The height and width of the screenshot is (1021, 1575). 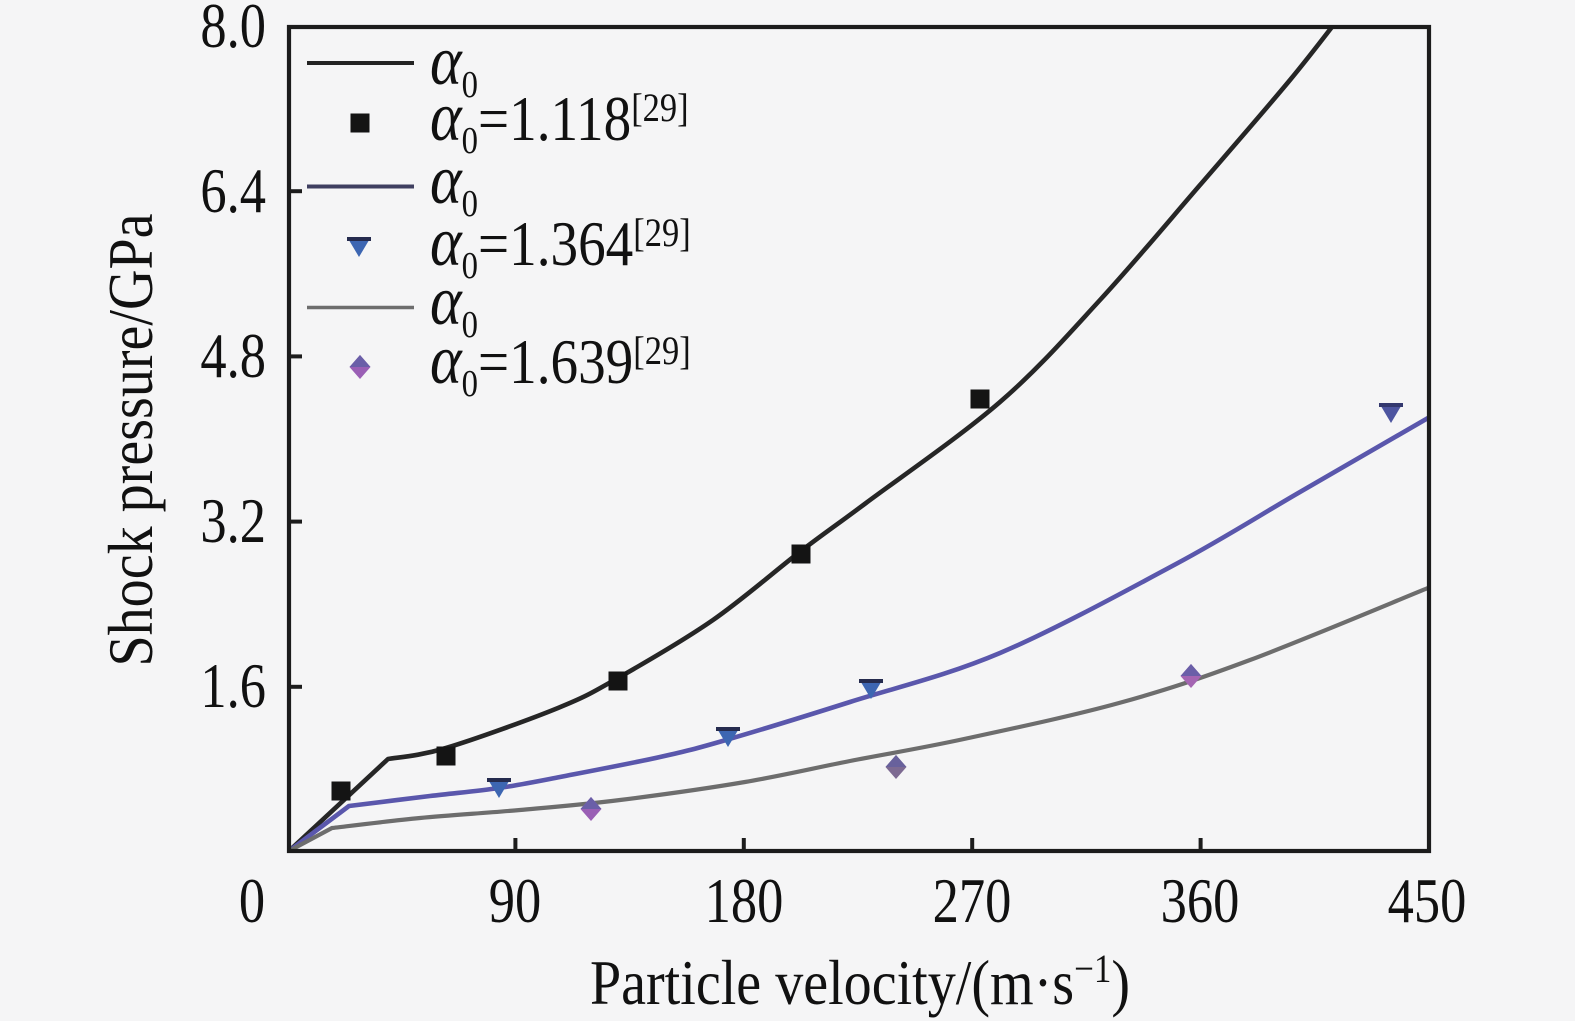 I want to click on svg-text: 0, so click(x=252, y=900).